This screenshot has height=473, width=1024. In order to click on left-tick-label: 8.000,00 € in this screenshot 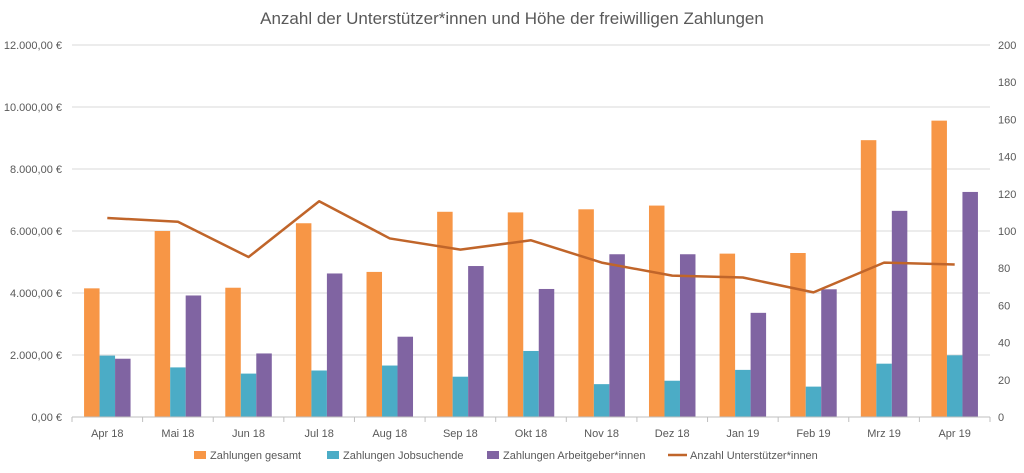, I will do `click(36, 170)`.